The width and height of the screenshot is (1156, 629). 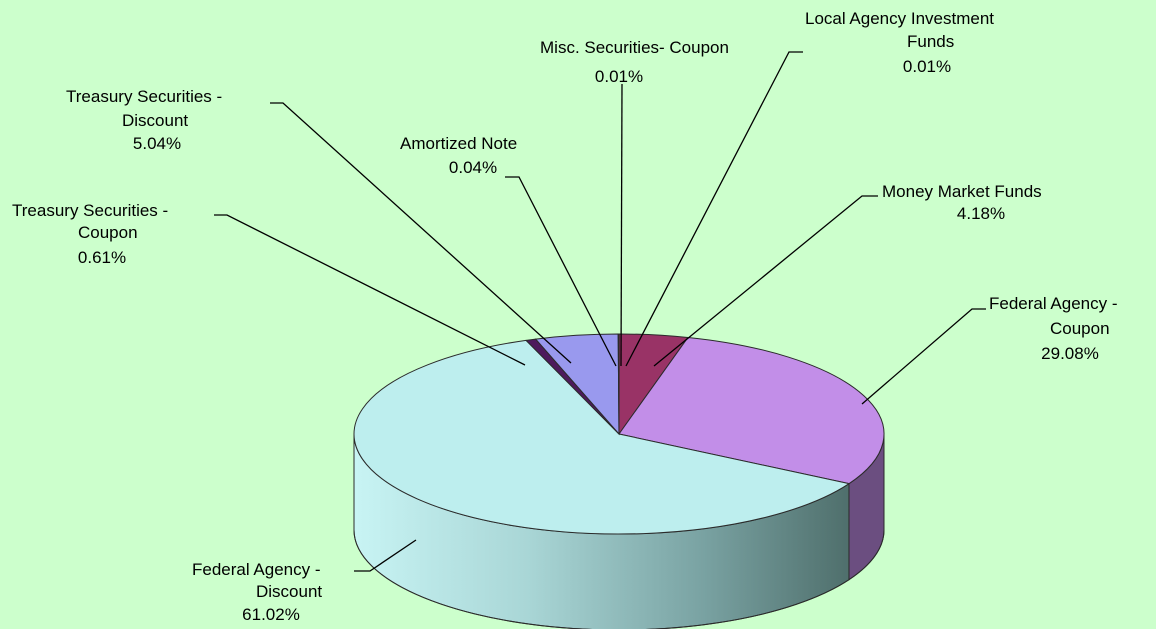 I want to click on leader-line-money-market-funds, so click(x=765, y=281).